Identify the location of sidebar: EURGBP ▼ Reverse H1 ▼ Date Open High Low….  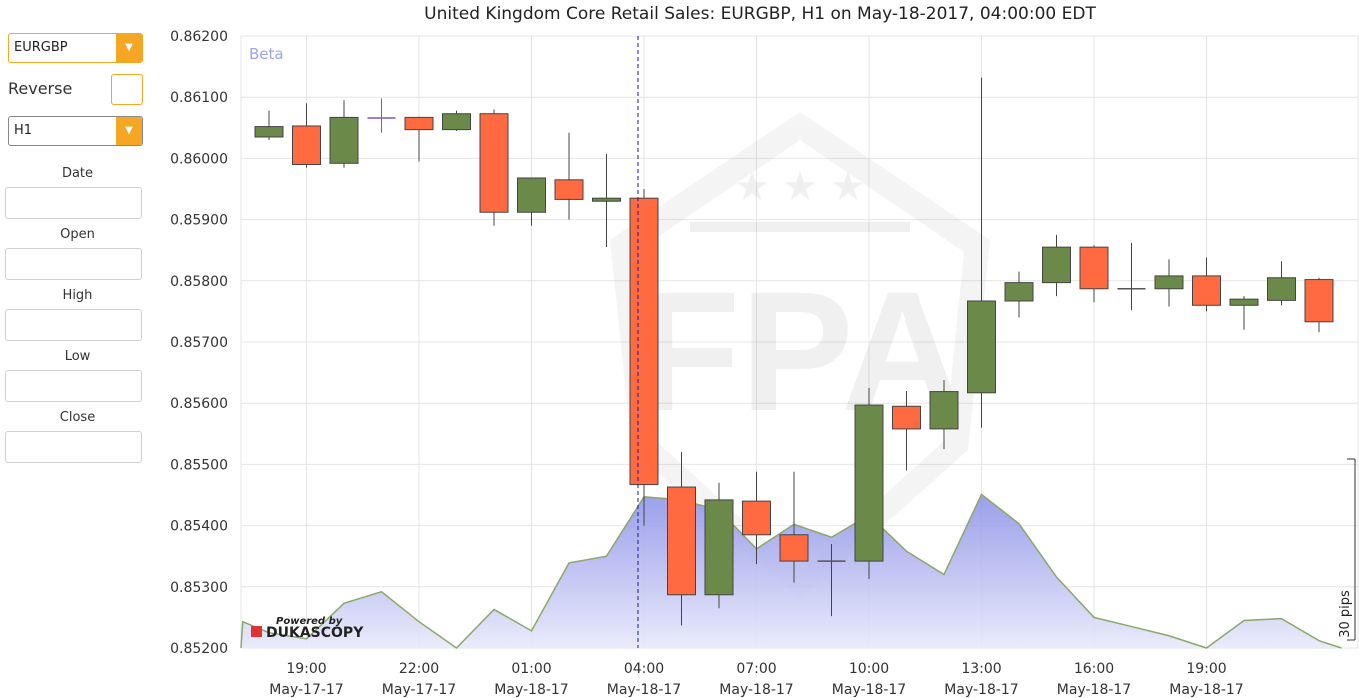
(80, 349).